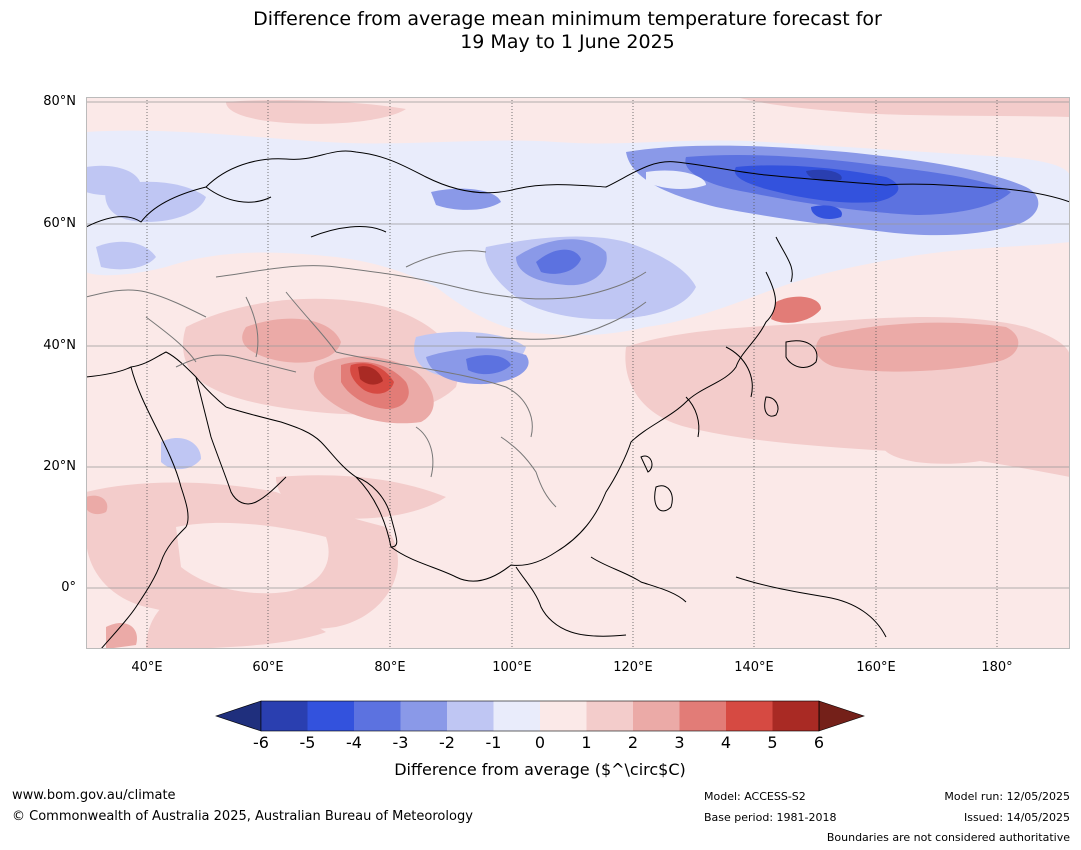  Describe the element at coordinates (307, 742) in the screenshot. I see `colorbar-tick-label: -5` at that location.